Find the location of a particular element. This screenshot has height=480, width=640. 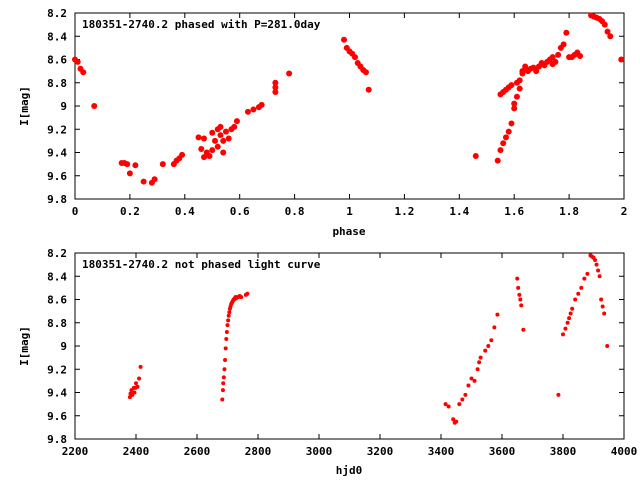

phased-x-tick-label: 0 is located at coordinates (75, 211).